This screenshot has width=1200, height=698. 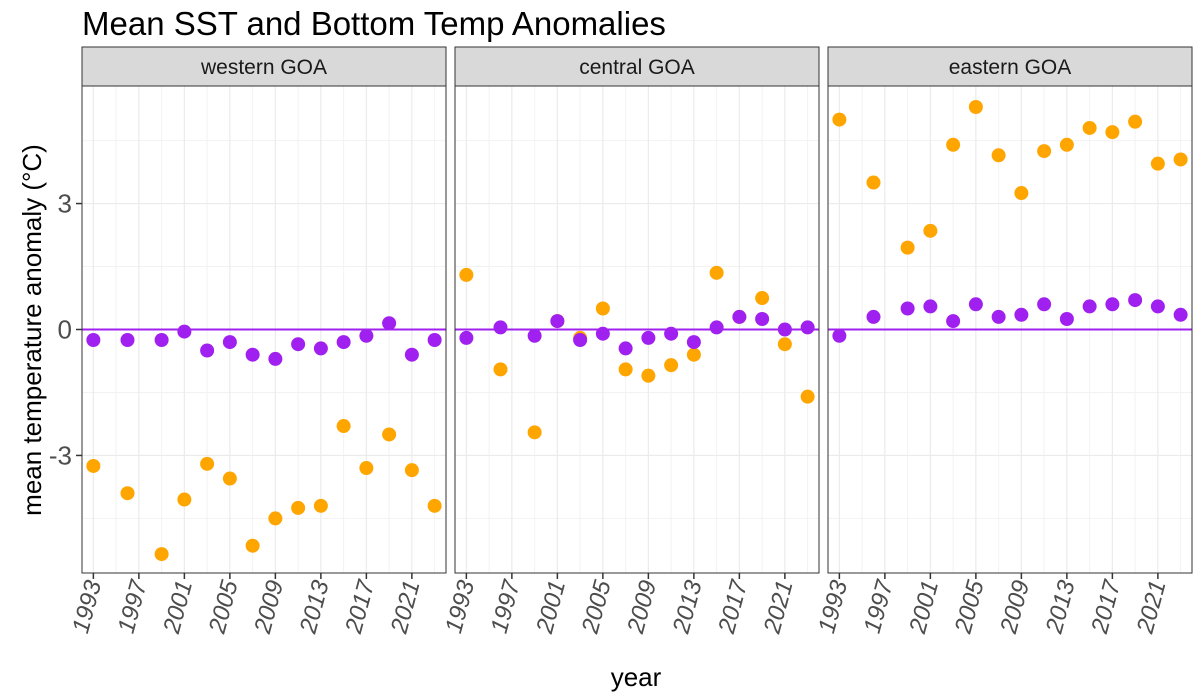 I want to click on facet-strip-label: western GOA, so click(x=263, y=67).